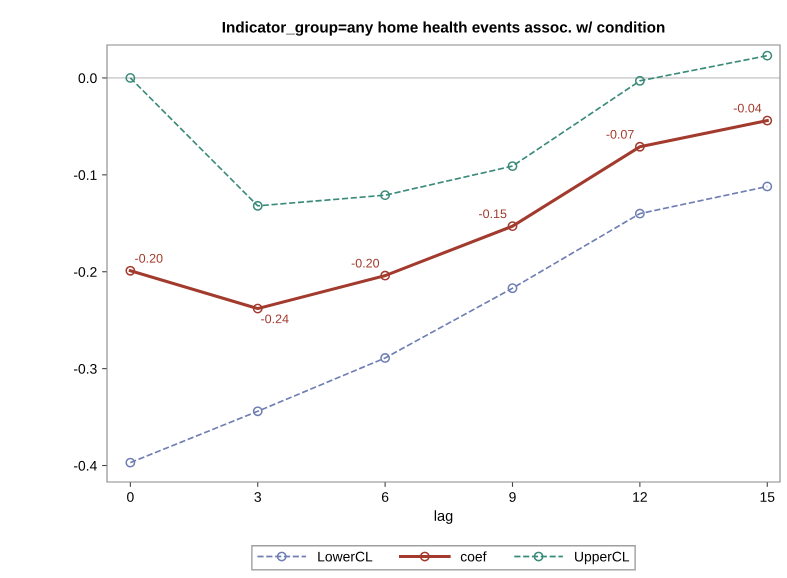 The height and width of the screenshot is (578, 787). Describe the element at coordinates (385, 497) in the screenshot. I see `x-tick-label: 6` at that location.